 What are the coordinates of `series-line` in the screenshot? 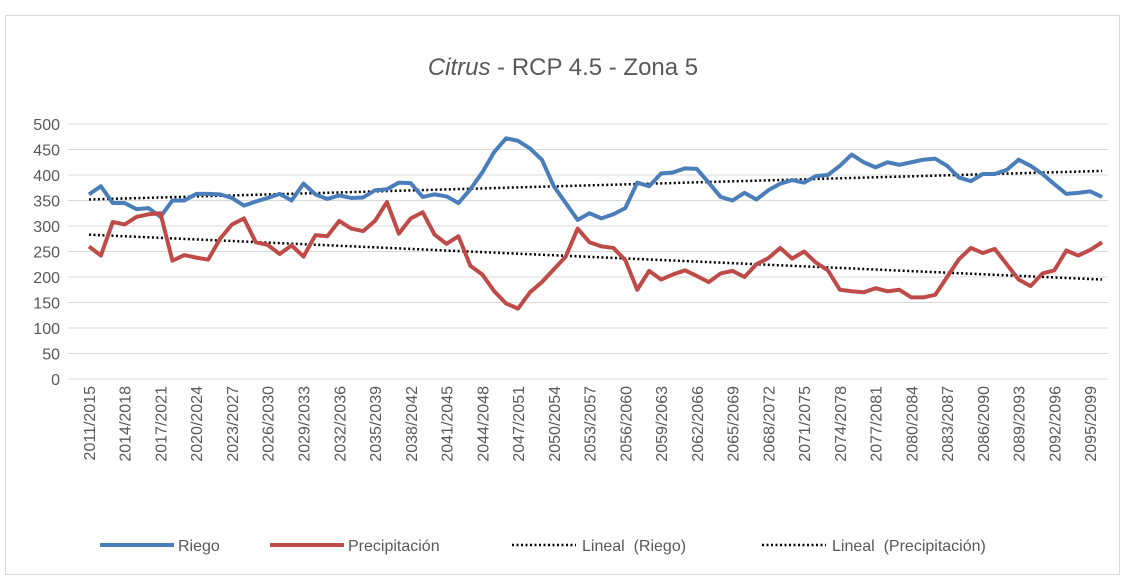 It's located at (595, 179).